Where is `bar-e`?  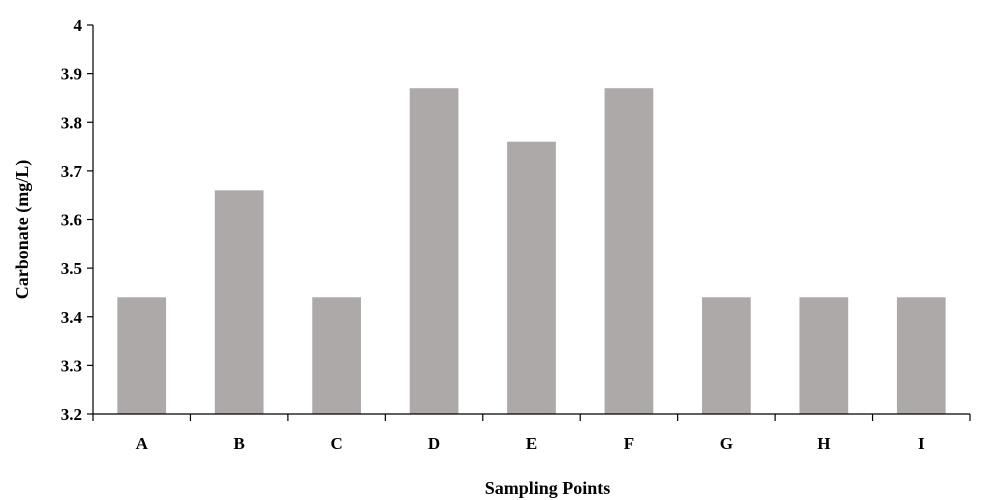 bar-e is located at coordinates (531, 277).